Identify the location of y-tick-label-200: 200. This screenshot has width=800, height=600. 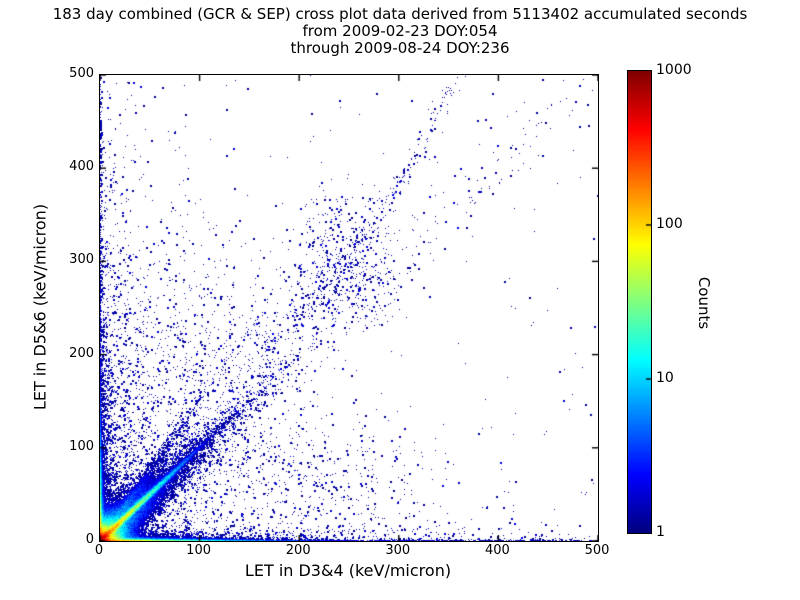
(81, 353).